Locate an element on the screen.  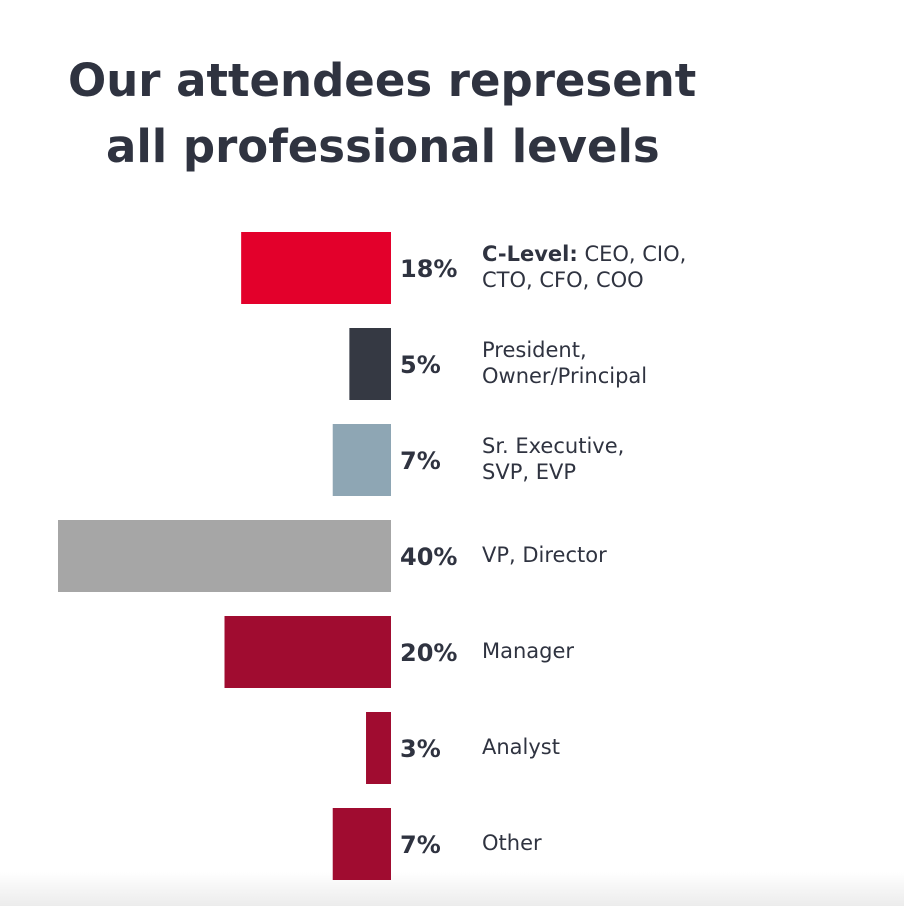
chart-title: all professional levels is located at coordinates (383, 146).